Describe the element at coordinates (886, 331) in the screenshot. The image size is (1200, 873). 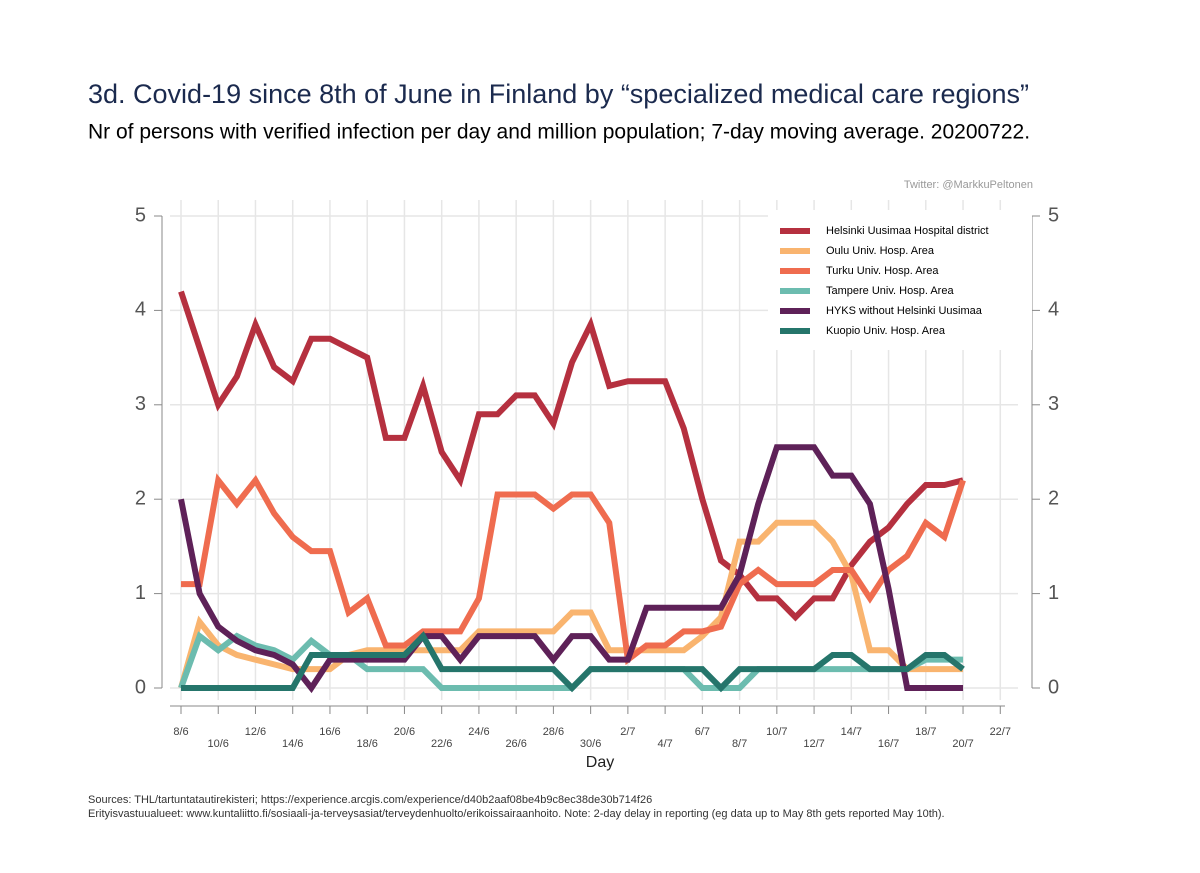
I see `legend-label: Kuopio Univ. Hosp. Area` at that location.